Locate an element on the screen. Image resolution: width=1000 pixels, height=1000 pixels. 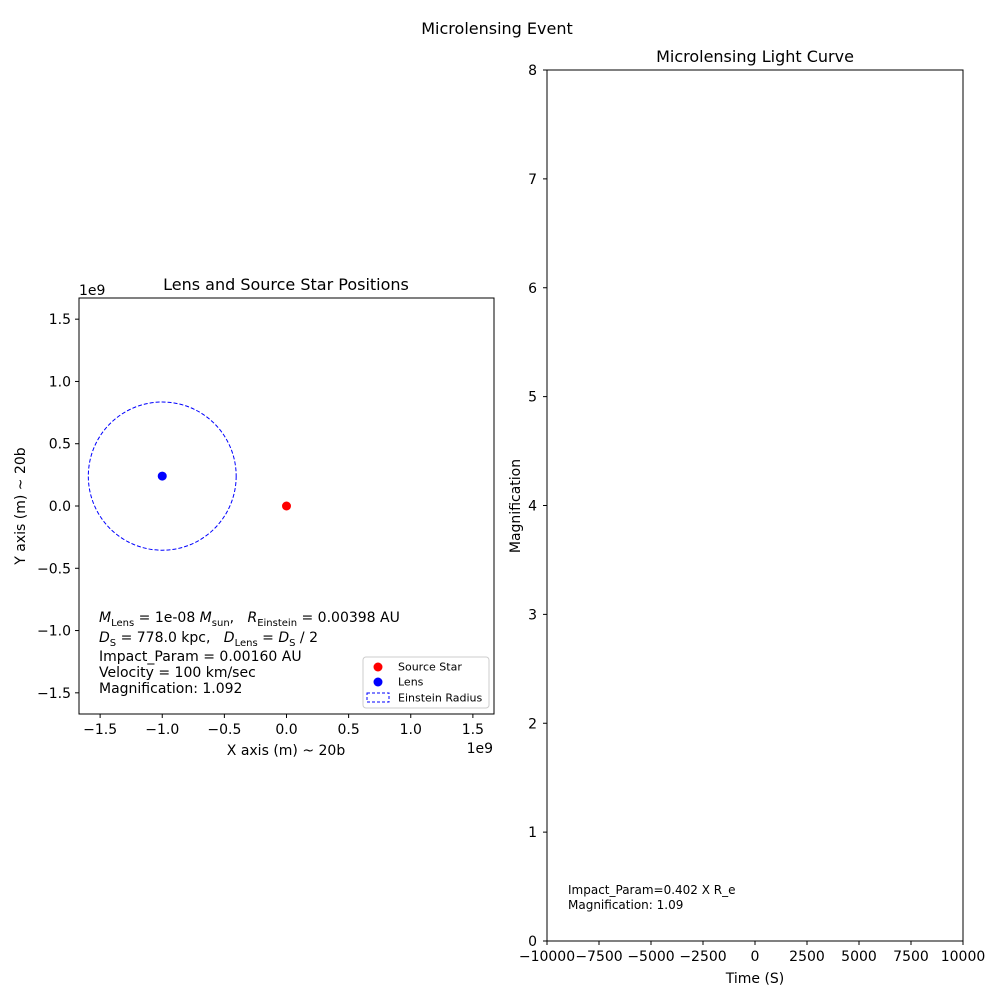
light-curve-x-tick-label: −5000 is located at coordinates (650, 957).